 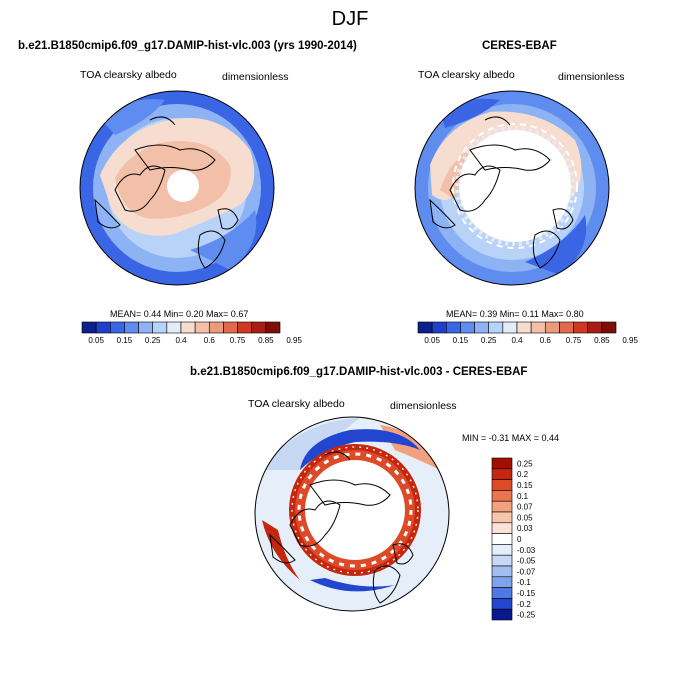 What do you see at coordinates (526, 571) in the screenshot?
I see `colorbar-diff-tick-label: -0.07` at bounding box center [526, 571].